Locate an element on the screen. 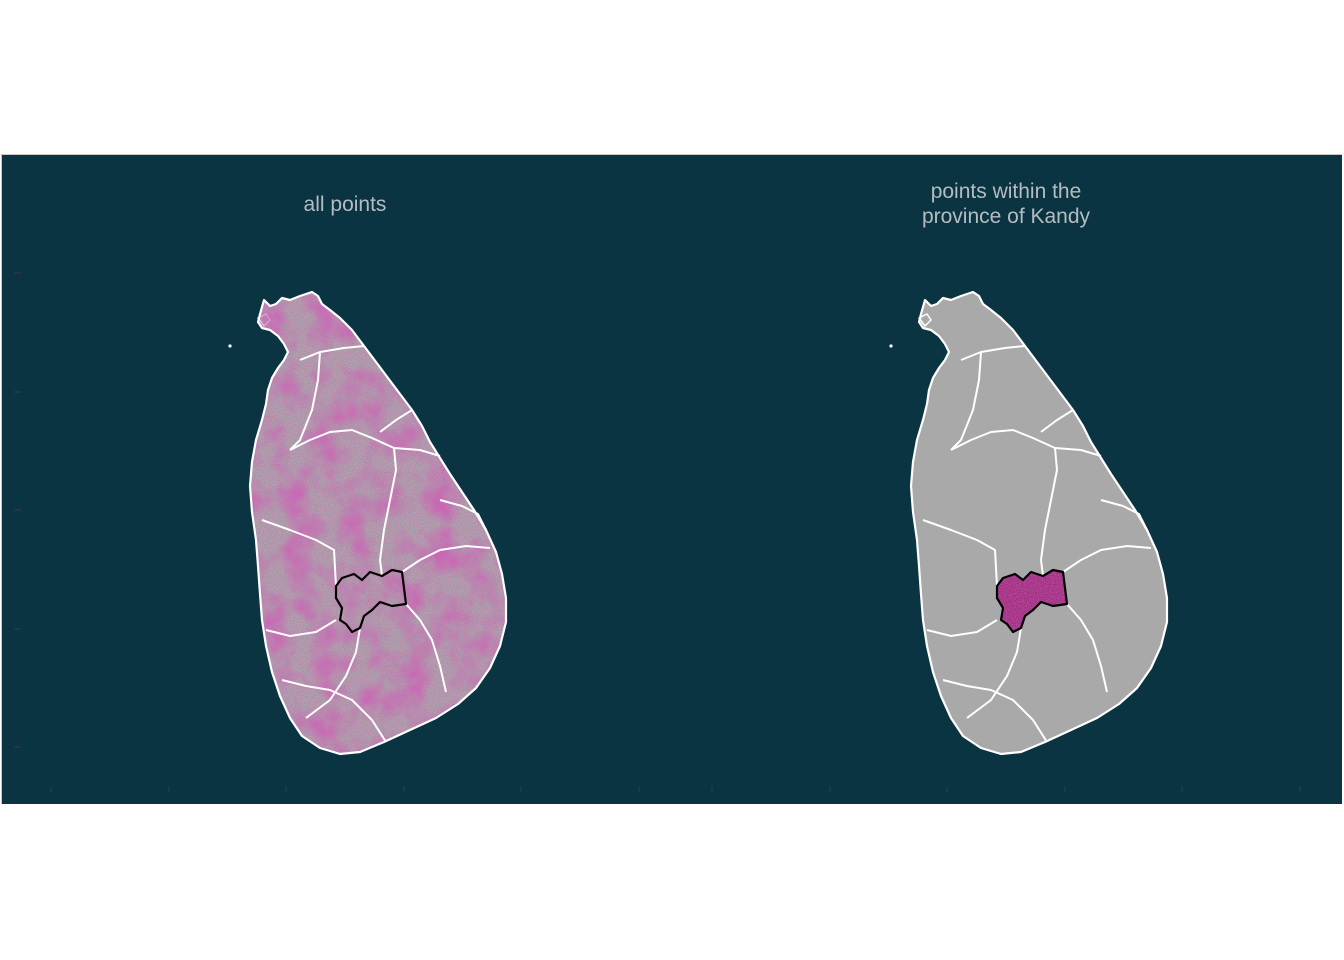 This screenshot has width=1344, height=960. kandy-points-grain is located at coordinates (1032, 601).